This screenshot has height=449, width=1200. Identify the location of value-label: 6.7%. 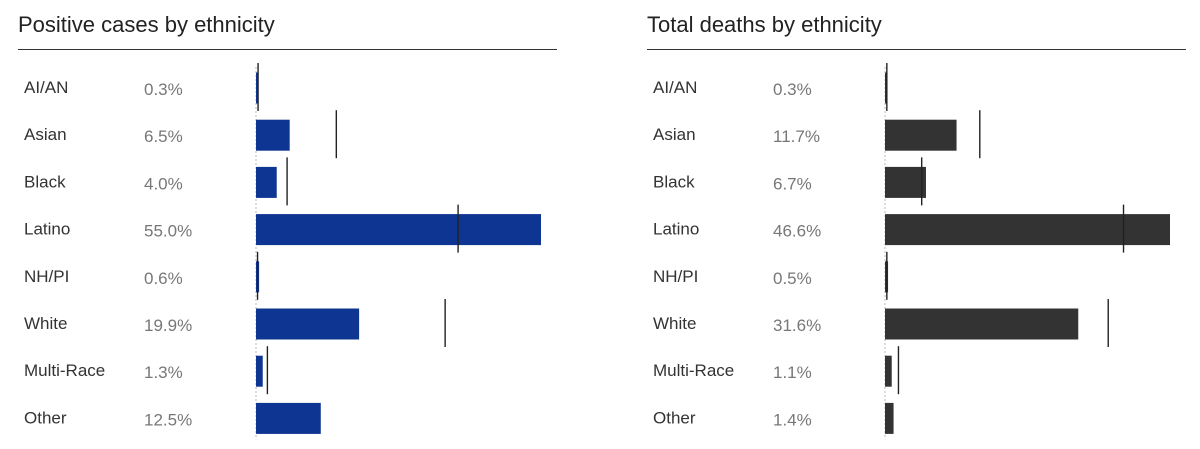
(792, 183).